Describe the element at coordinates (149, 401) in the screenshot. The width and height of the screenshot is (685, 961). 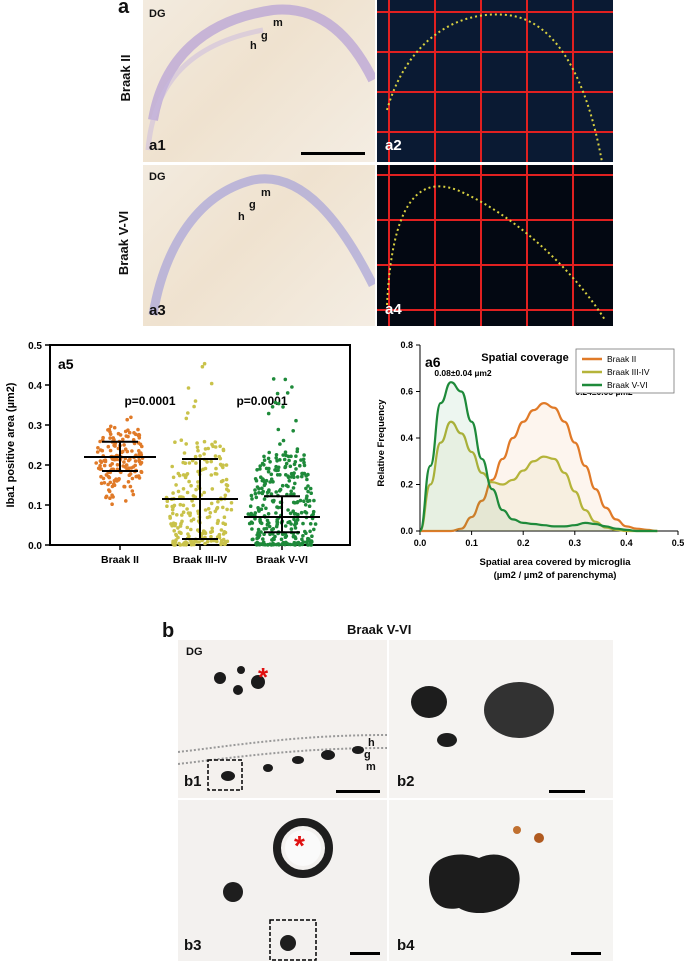
I see `a5-pvalue-1: p=0.0001` at that location.